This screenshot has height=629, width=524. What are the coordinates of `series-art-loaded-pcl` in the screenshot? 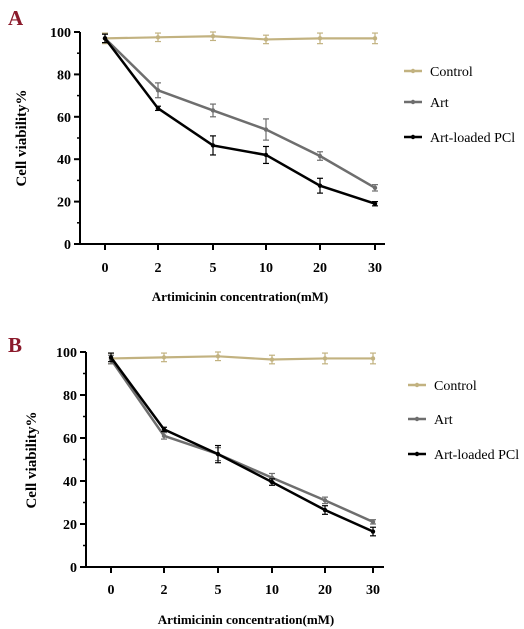 It's located at (240, 120).